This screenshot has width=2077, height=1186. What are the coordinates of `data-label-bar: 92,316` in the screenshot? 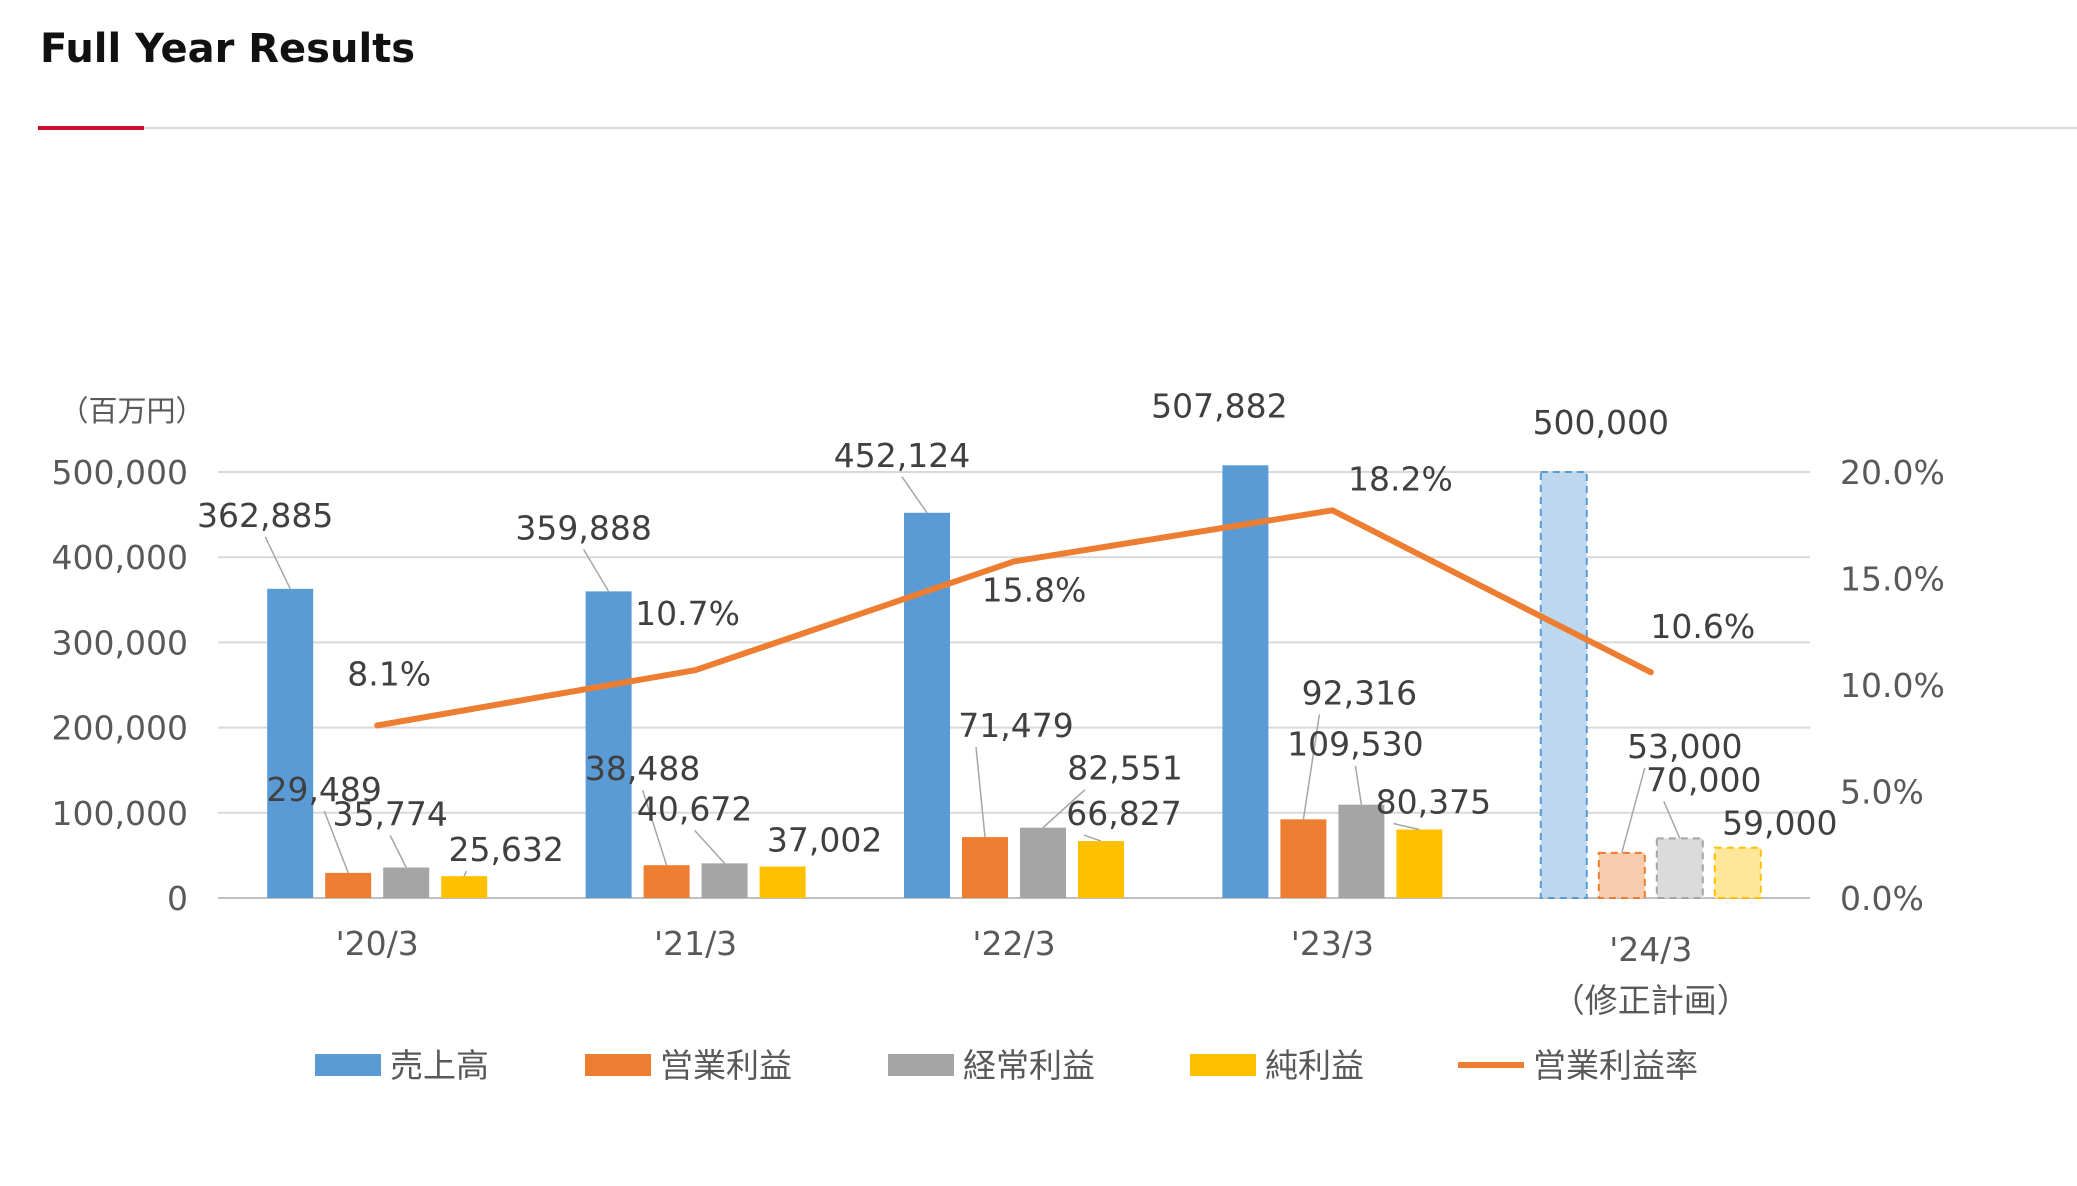 It's located at (1359, 692).